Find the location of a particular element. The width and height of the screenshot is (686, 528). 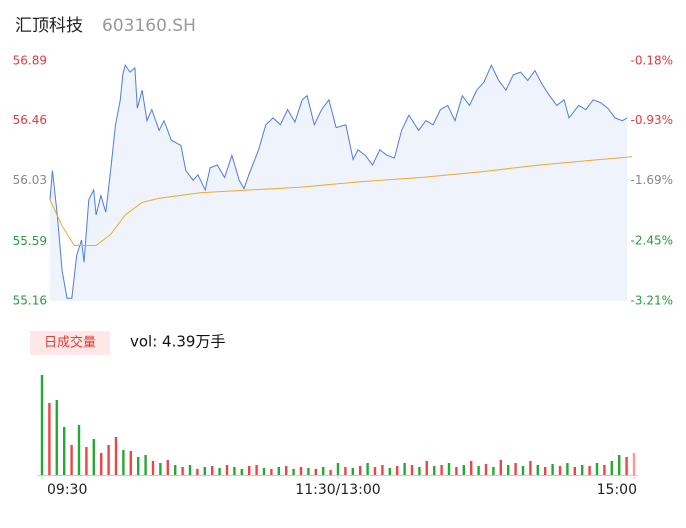

volume-legend-bg is located at coordinates (70, 343).